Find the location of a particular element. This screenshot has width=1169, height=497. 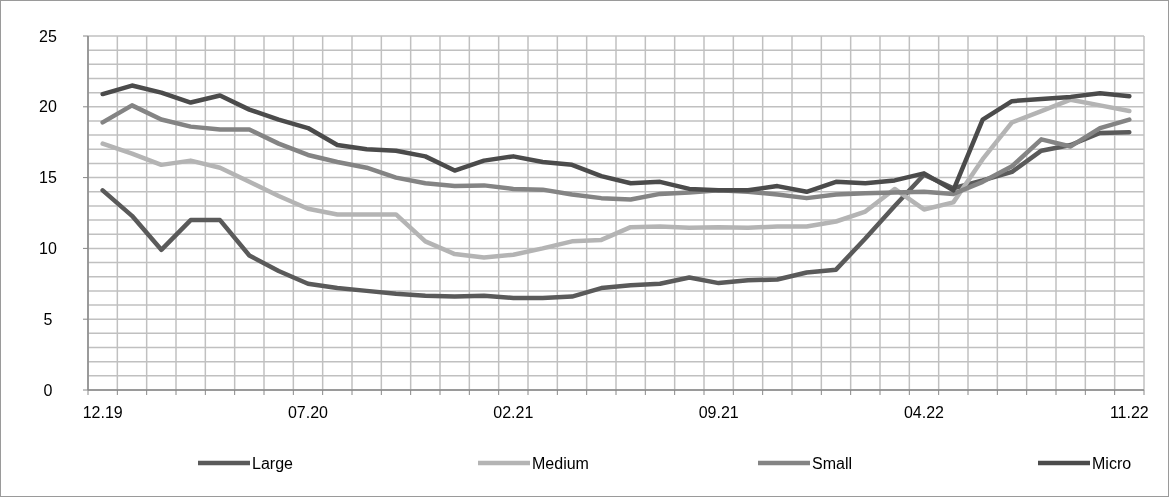

x-tick-label: 07.20 is located at coordinates (308, 412).